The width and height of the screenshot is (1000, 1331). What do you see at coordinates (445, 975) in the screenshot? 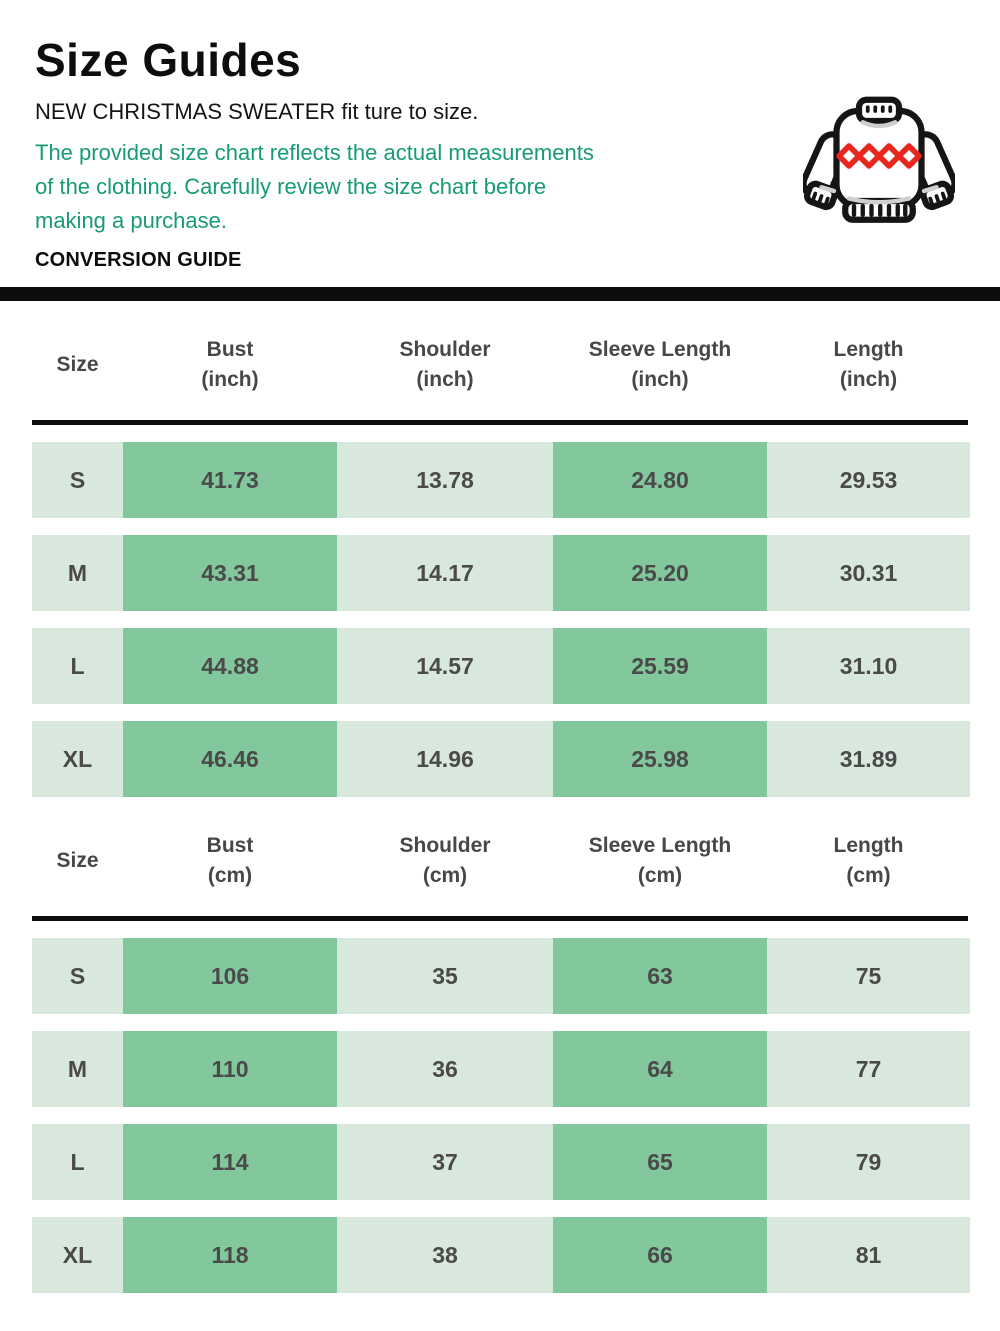
I see `shoulder-cell: 35` at bounding box center [445, 975].